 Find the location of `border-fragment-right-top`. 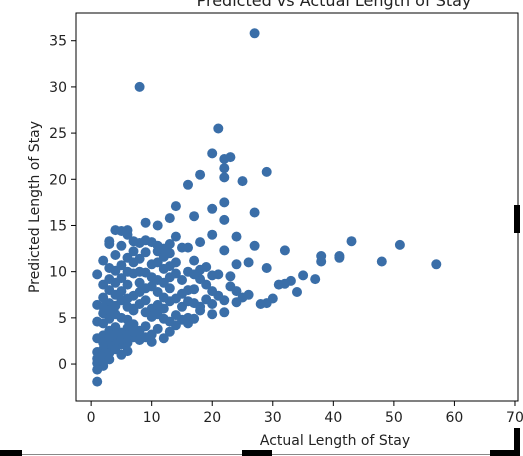

border-fragment-right-top is located at coordinates (517, 219).